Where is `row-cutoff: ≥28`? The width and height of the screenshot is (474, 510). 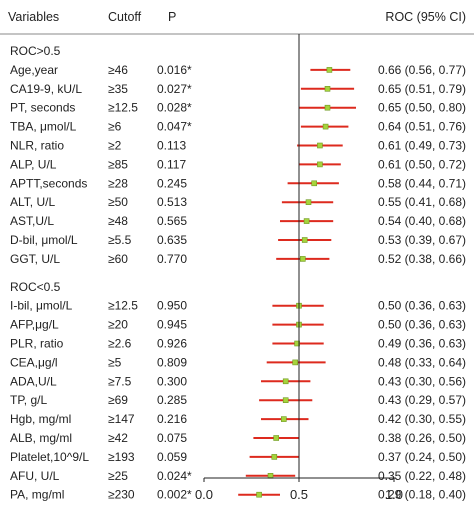
row-cutoff: ≥28 is located at coordinates (118, 183).